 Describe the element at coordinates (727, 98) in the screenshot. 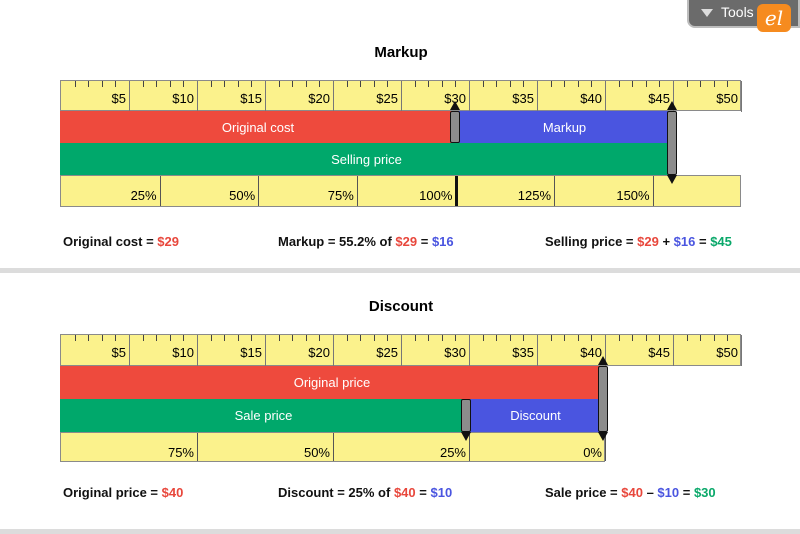

I see `dollar-tick-label: $50` at that location.